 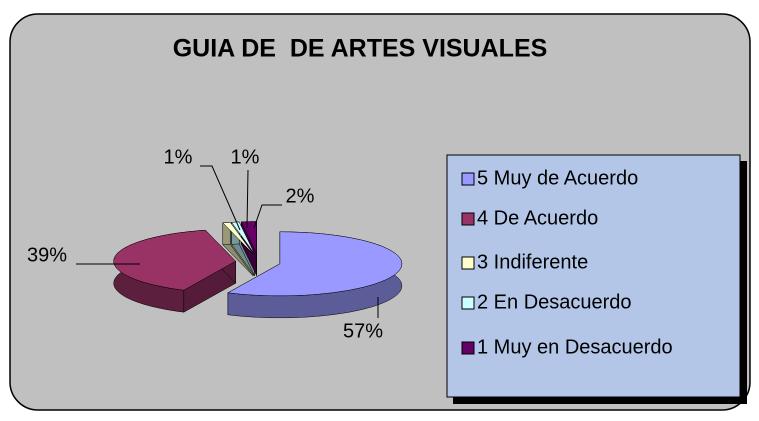 I want to click on legend-label: 3 Indiferente, so click(x=532, y=262).